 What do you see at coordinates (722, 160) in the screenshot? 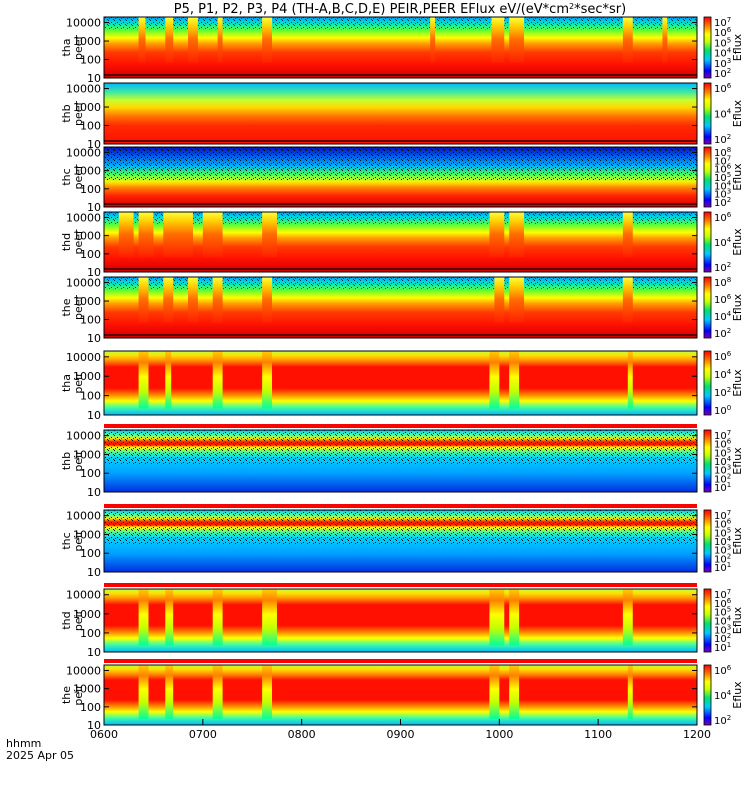
I see `colorbar-tick-label: 10⁷` at bounding box center [722, 160].